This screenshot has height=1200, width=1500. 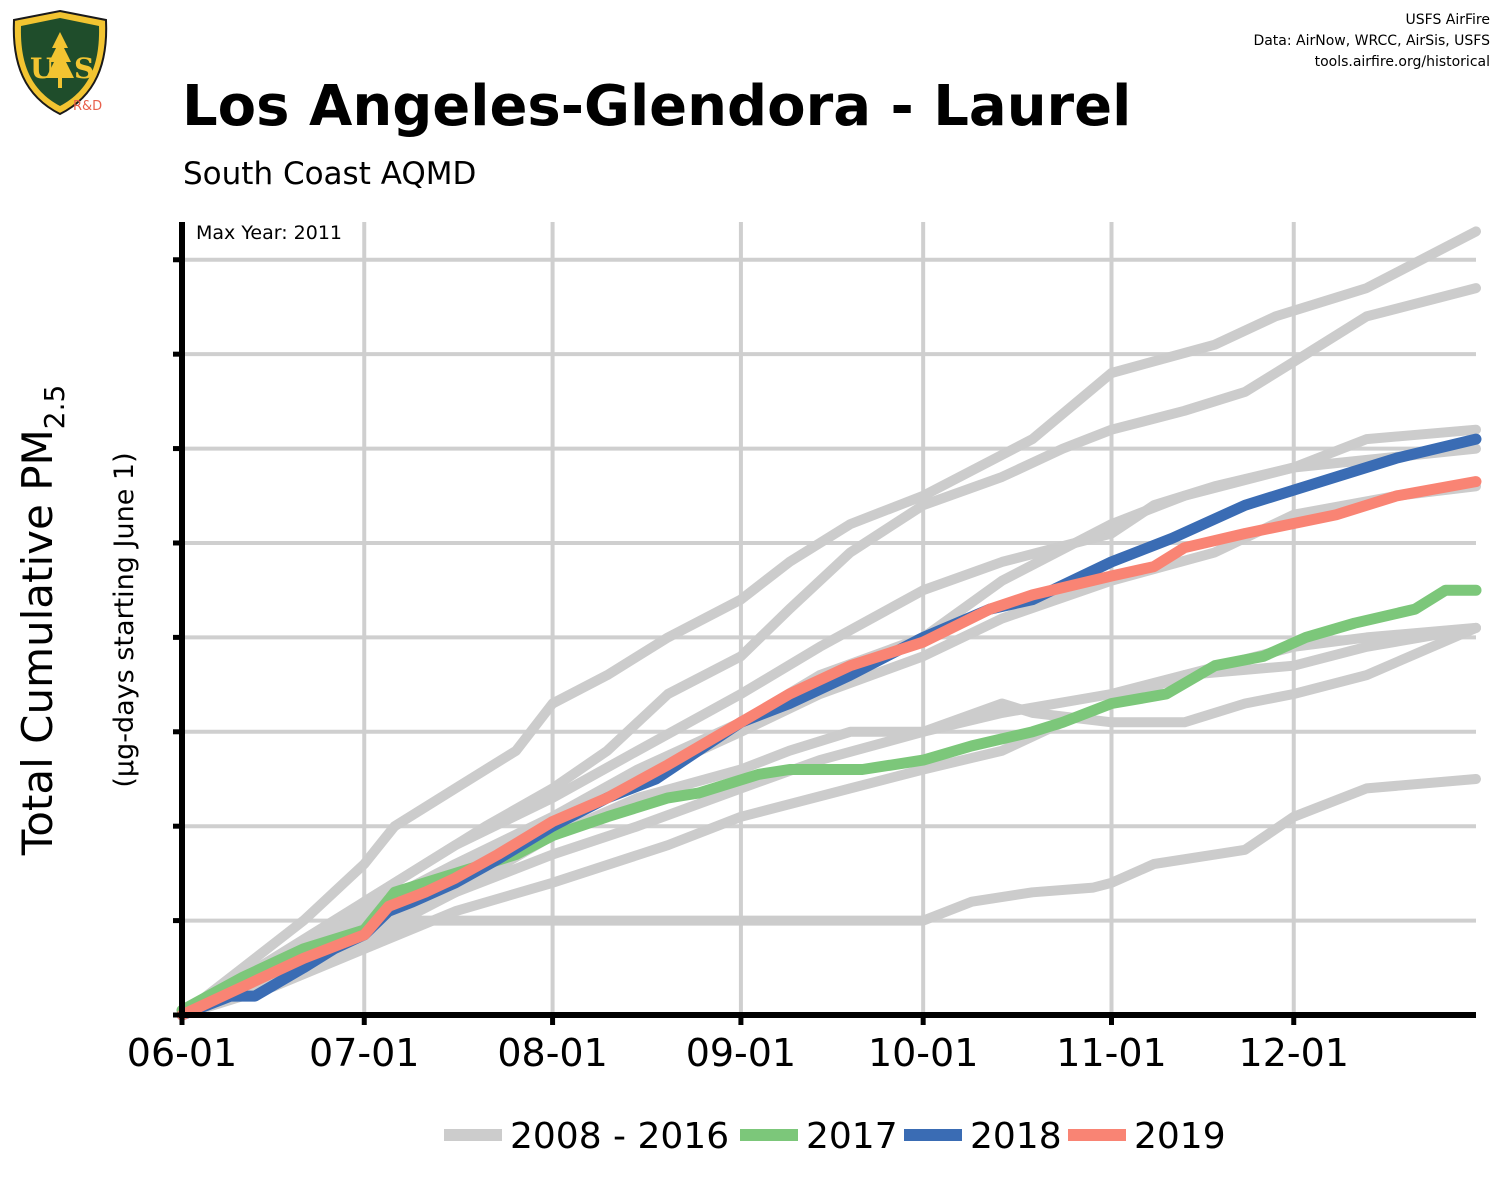 What do you see at coordinates (124, 619) in the screenshot?
I see `y-axis-units-label: (µg-days starting June 1)` at bounding box center [124, 619].